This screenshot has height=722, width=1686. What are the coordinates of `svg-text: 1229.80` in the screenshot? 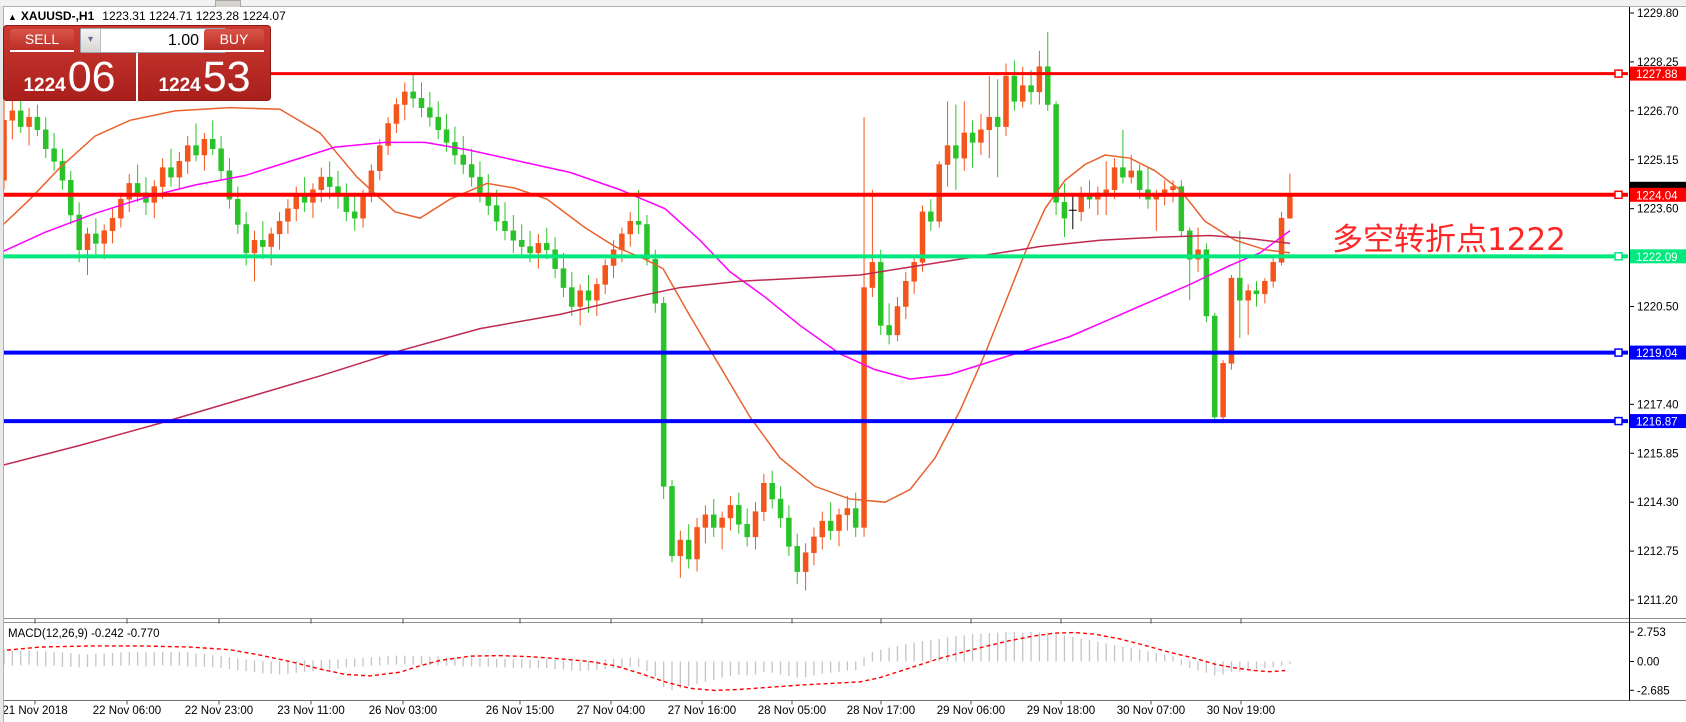 It's located at (1658, 14).